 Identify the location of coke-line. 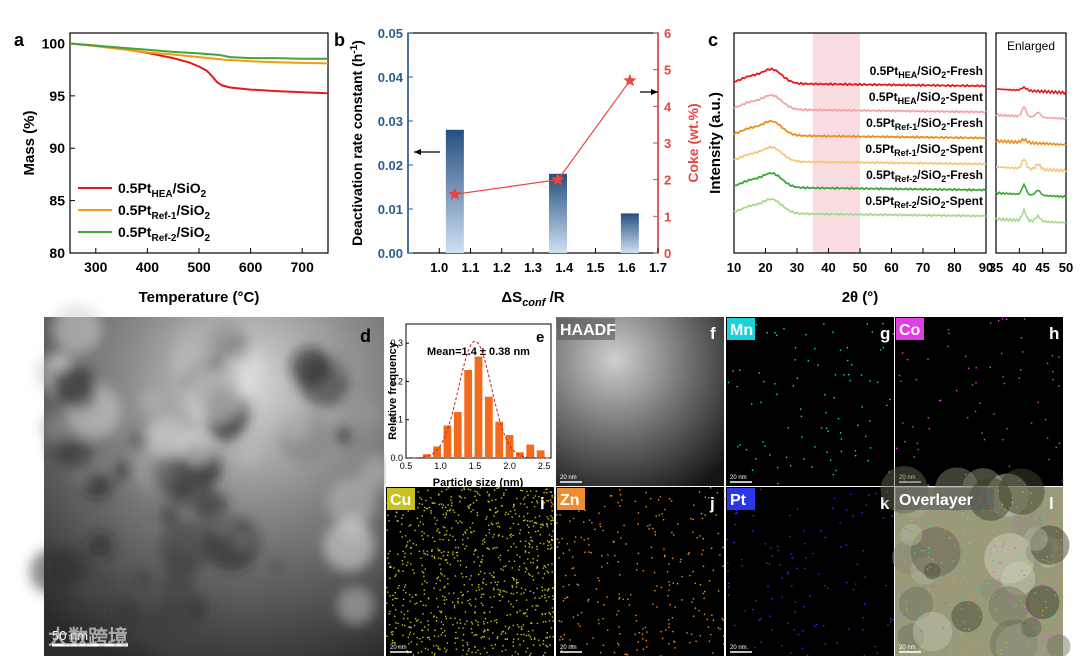
(542, 137).